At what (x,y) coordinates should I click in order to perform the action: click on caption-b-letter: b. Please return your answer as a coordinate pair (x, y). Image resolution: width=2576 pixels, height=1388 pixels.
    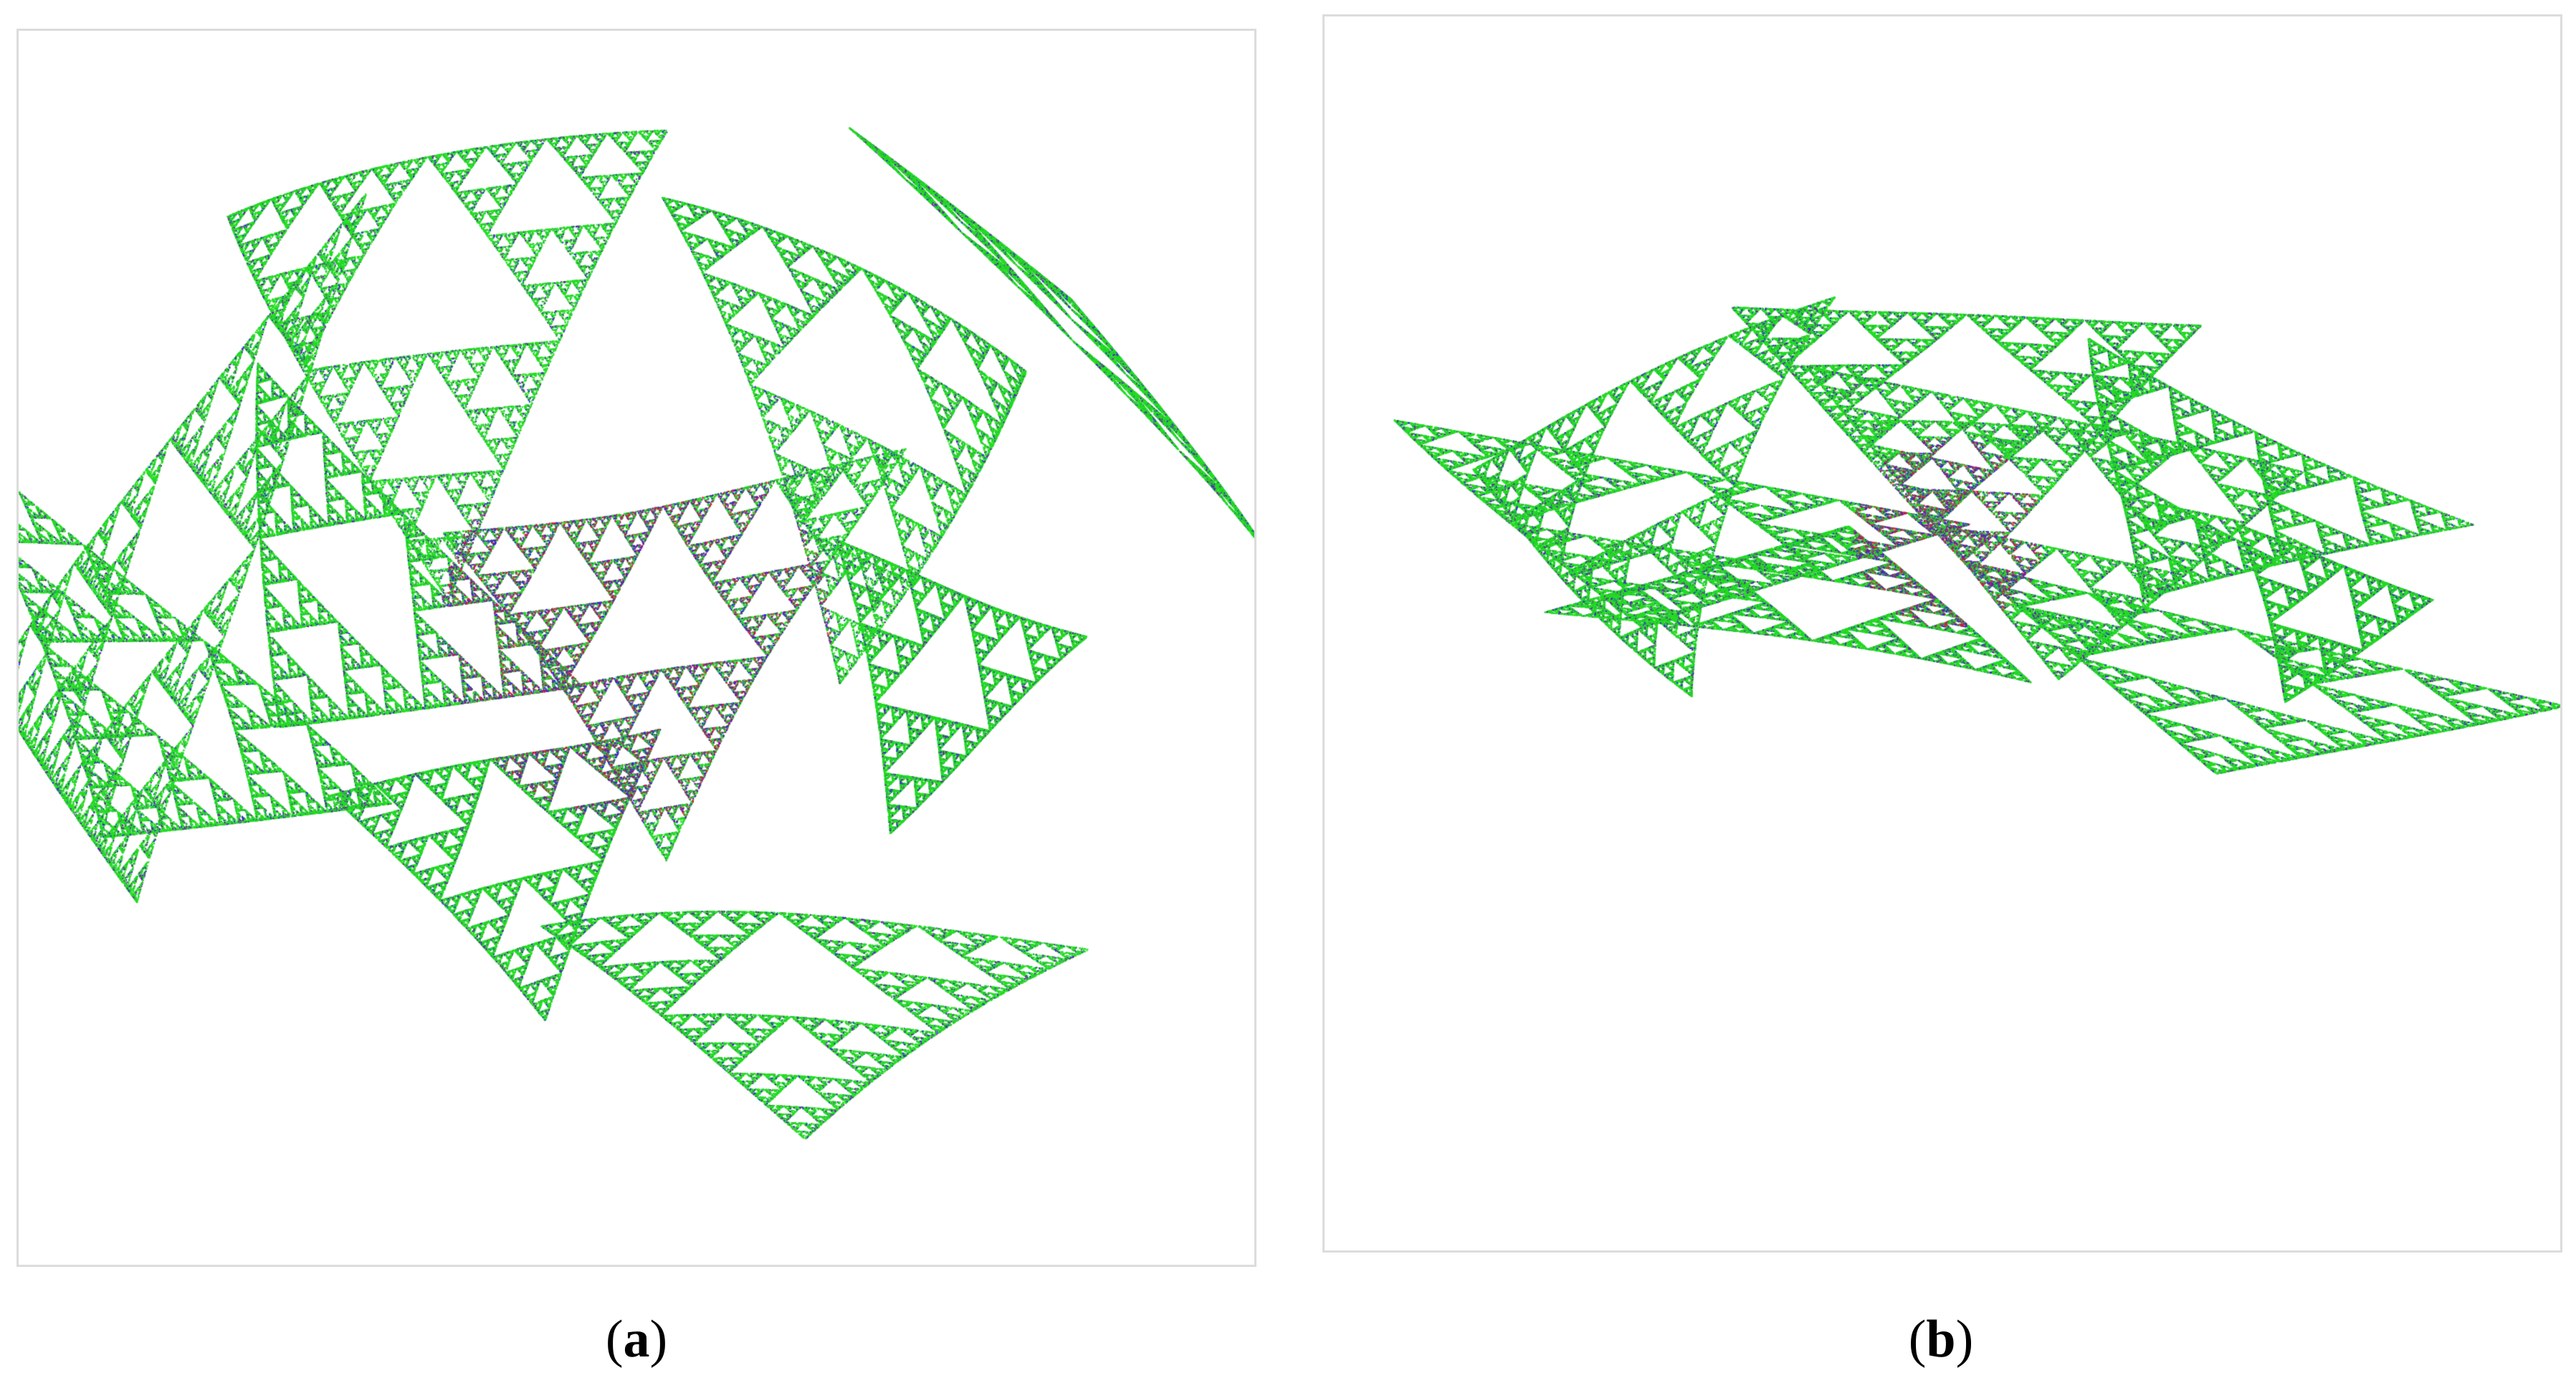
    Looking at the image, I should click on (1941, 1339).